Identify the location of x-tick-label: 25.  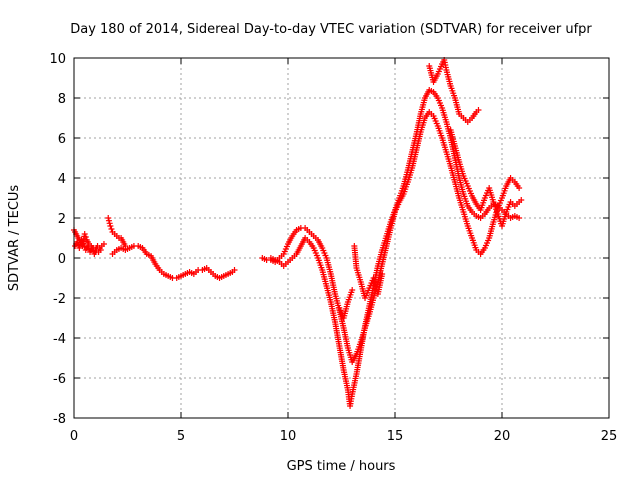
(609, 436).